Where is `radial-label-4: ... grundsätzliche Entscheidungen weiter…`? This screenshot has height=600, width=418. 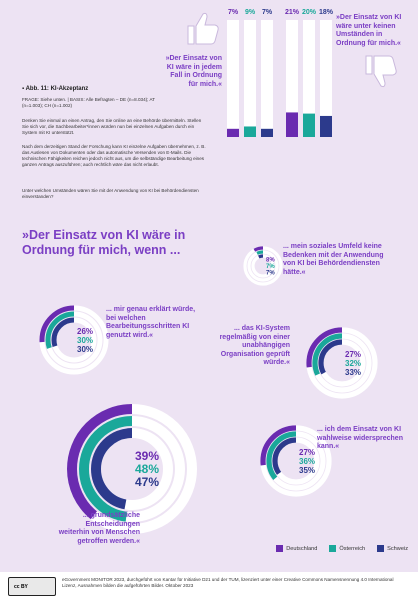
radial-label-4: ... grundsätzliche Entscheidungen weiter… is located at coordinates (99, 528).